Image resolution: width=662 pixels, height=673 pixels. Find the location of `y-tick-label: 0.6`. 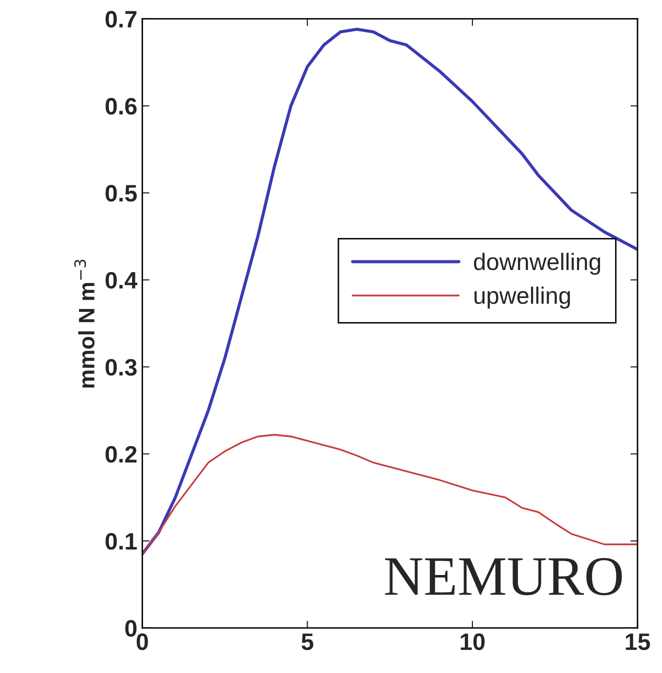

y-tick-label: 0.6 is located at coordinates (121, 106).